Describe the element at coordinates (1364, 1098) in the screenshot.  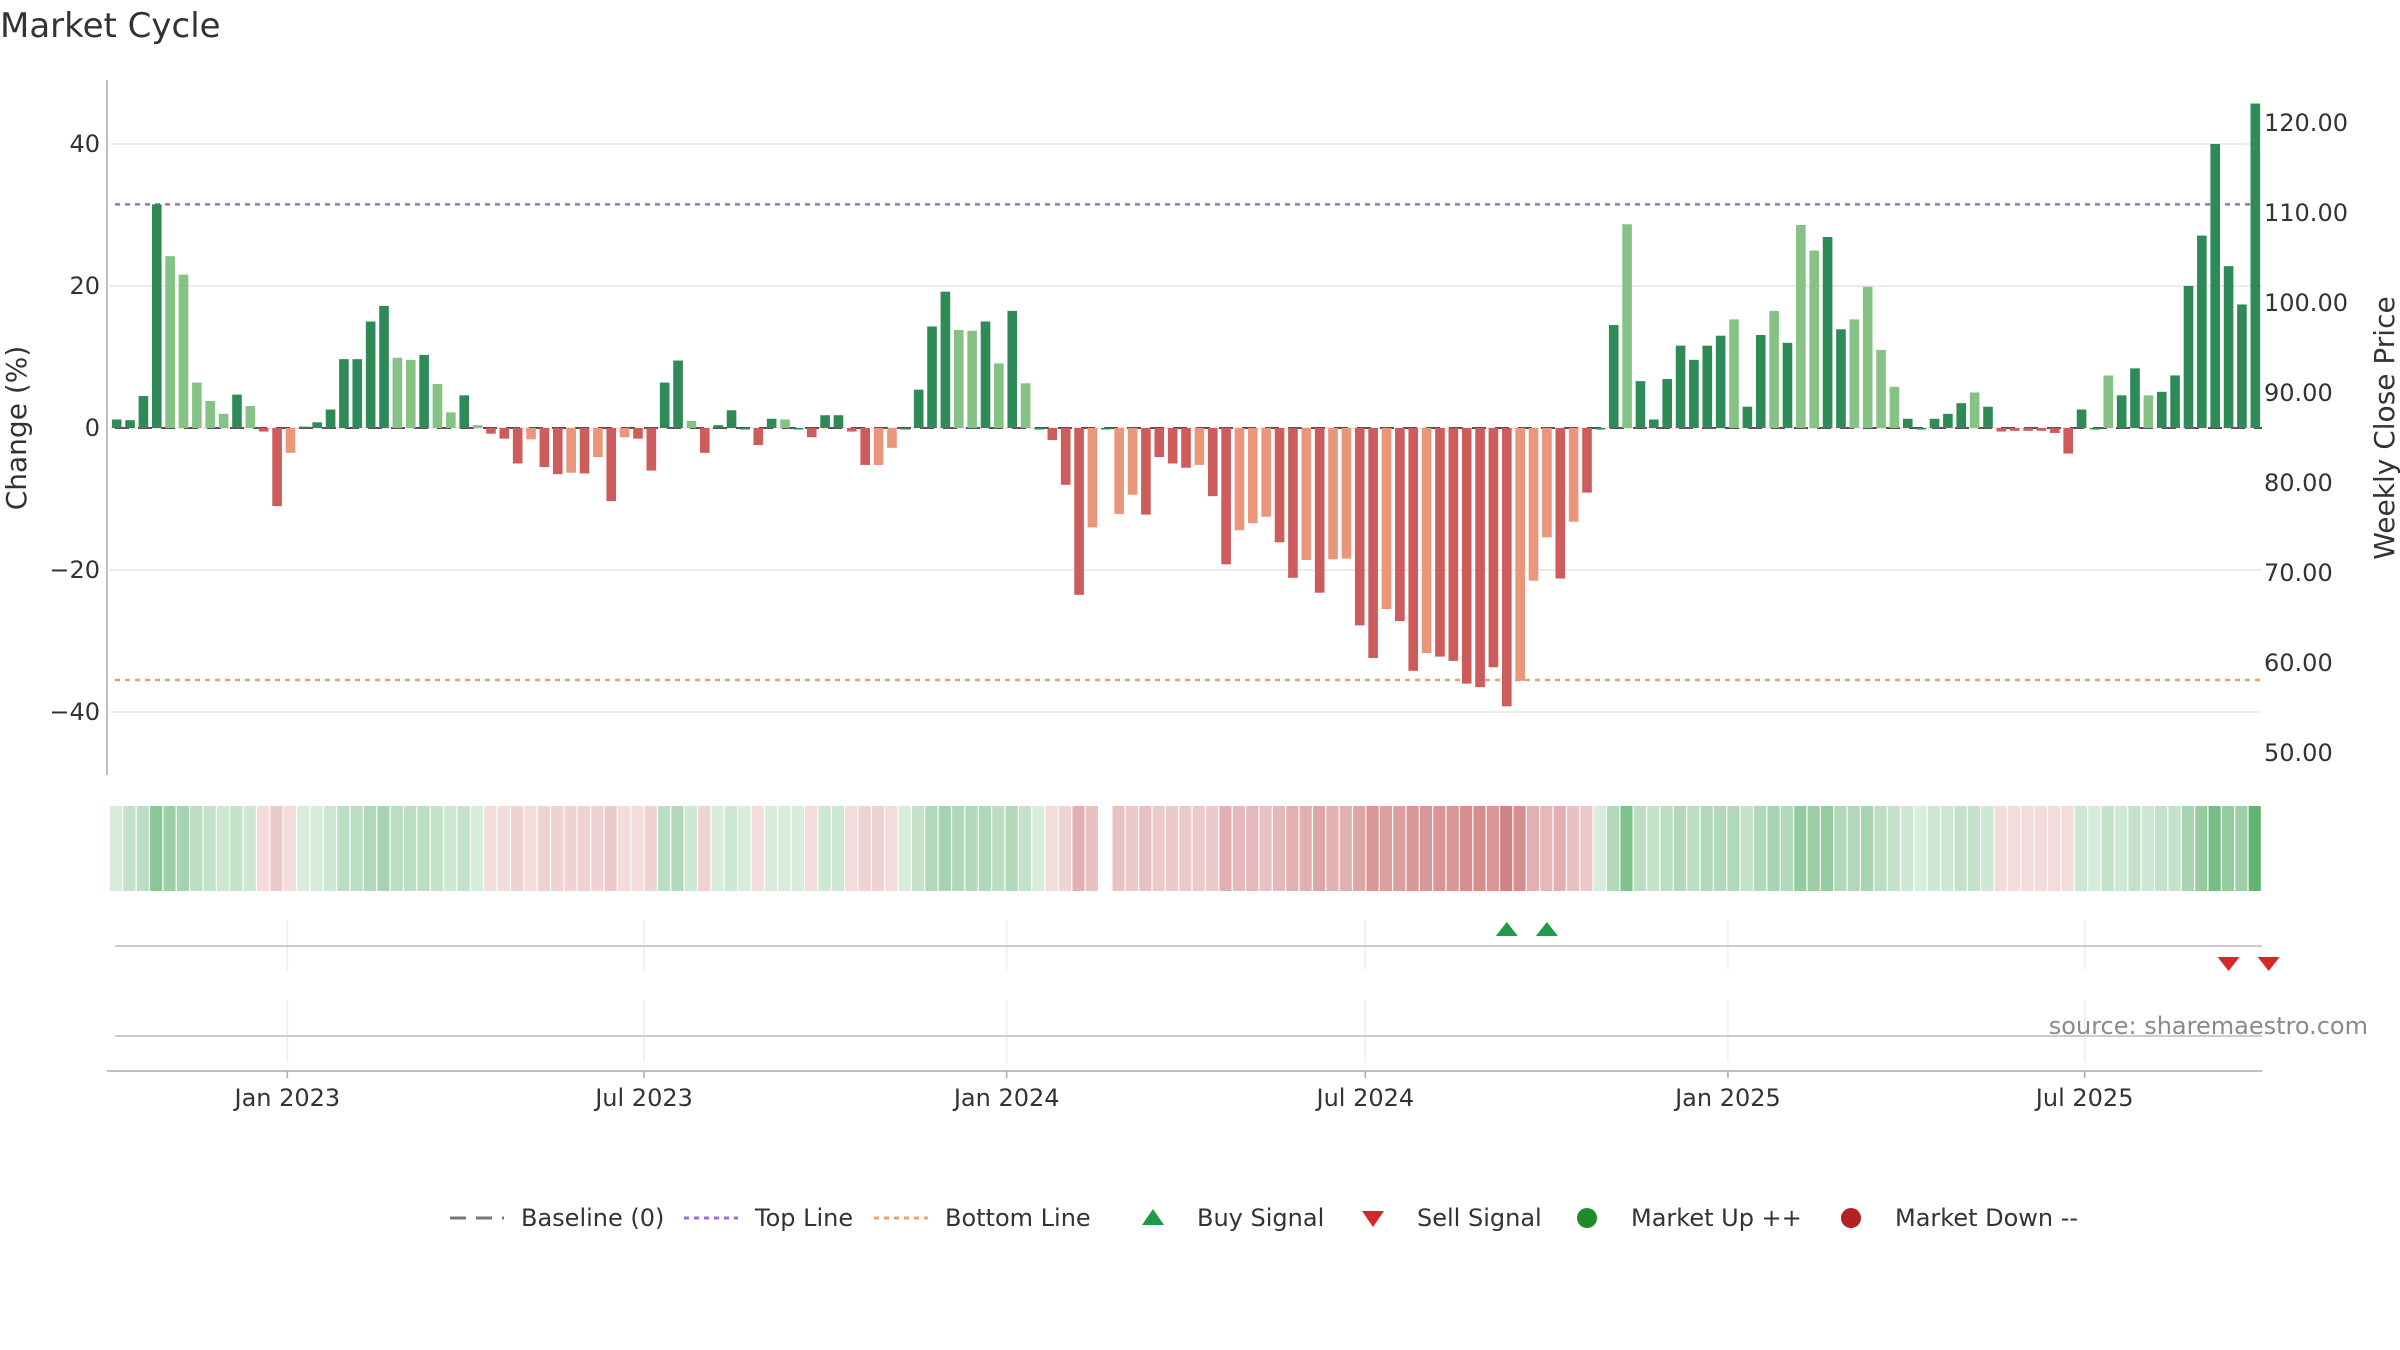
I see `x-tick-label: Jul 2024` at that location.